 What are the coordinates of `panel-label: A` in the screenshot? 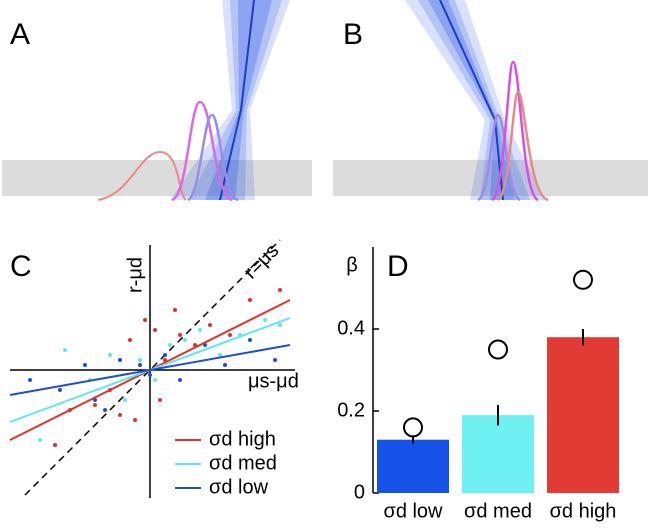 It's located at (20, 34).